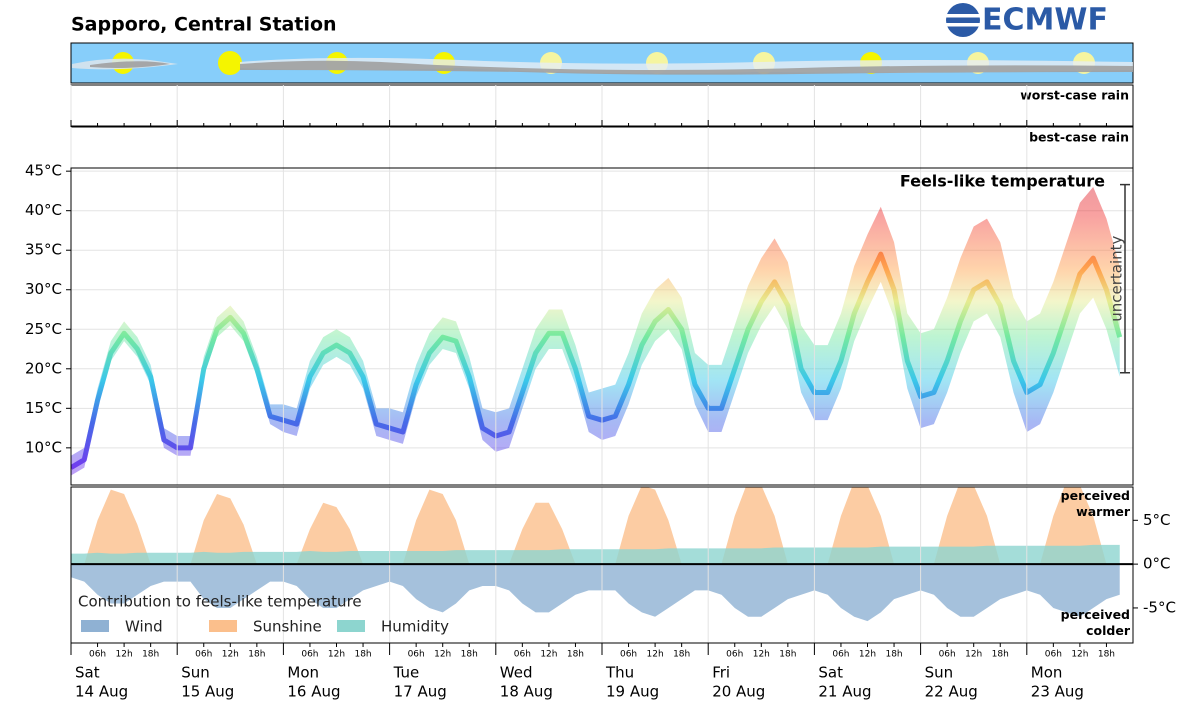 The width and height of the screenshot is (1200, 720). What do you see at coordinates (738, 692) in the screenshot?
I see `x-date: 20 Aug` at bounding box center [738, 692].